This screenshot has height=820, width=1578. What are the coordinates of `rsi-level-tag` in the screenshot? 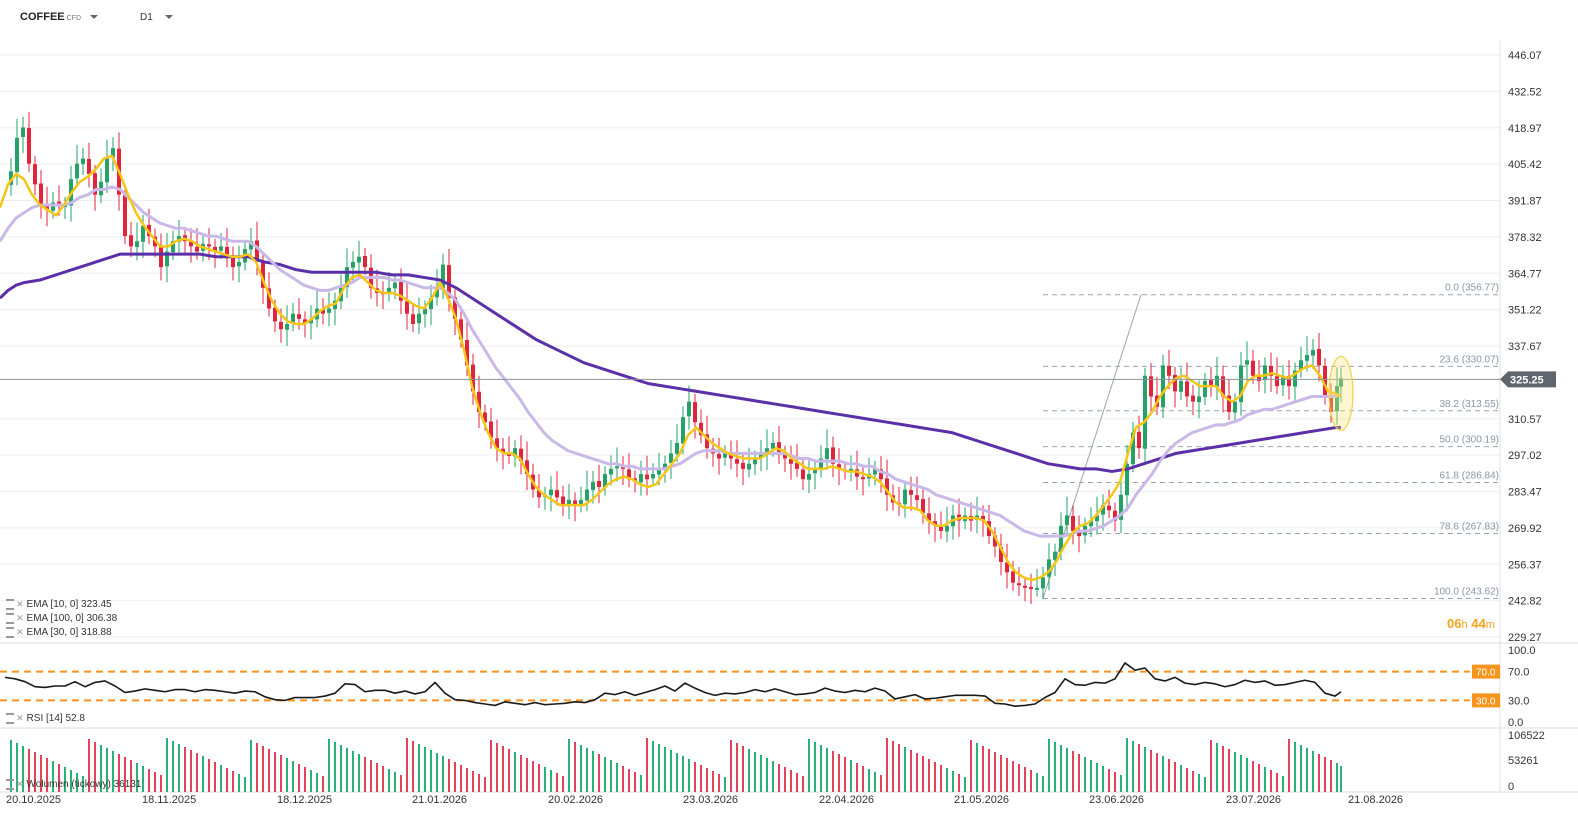 It's located at (1486, 700).